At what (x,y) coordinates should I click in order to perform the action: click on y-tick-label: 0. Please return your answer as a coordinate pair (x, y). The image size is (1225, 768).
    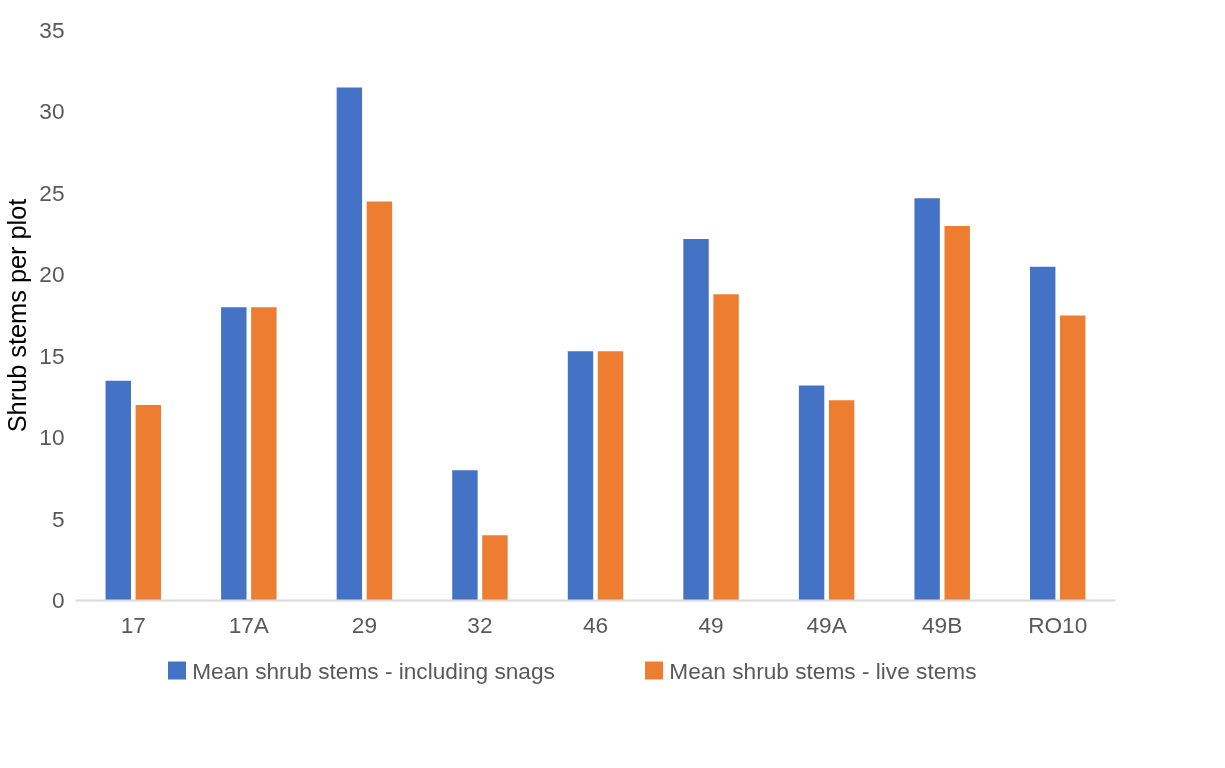
    Looking at the image, I should click on (58, 600).